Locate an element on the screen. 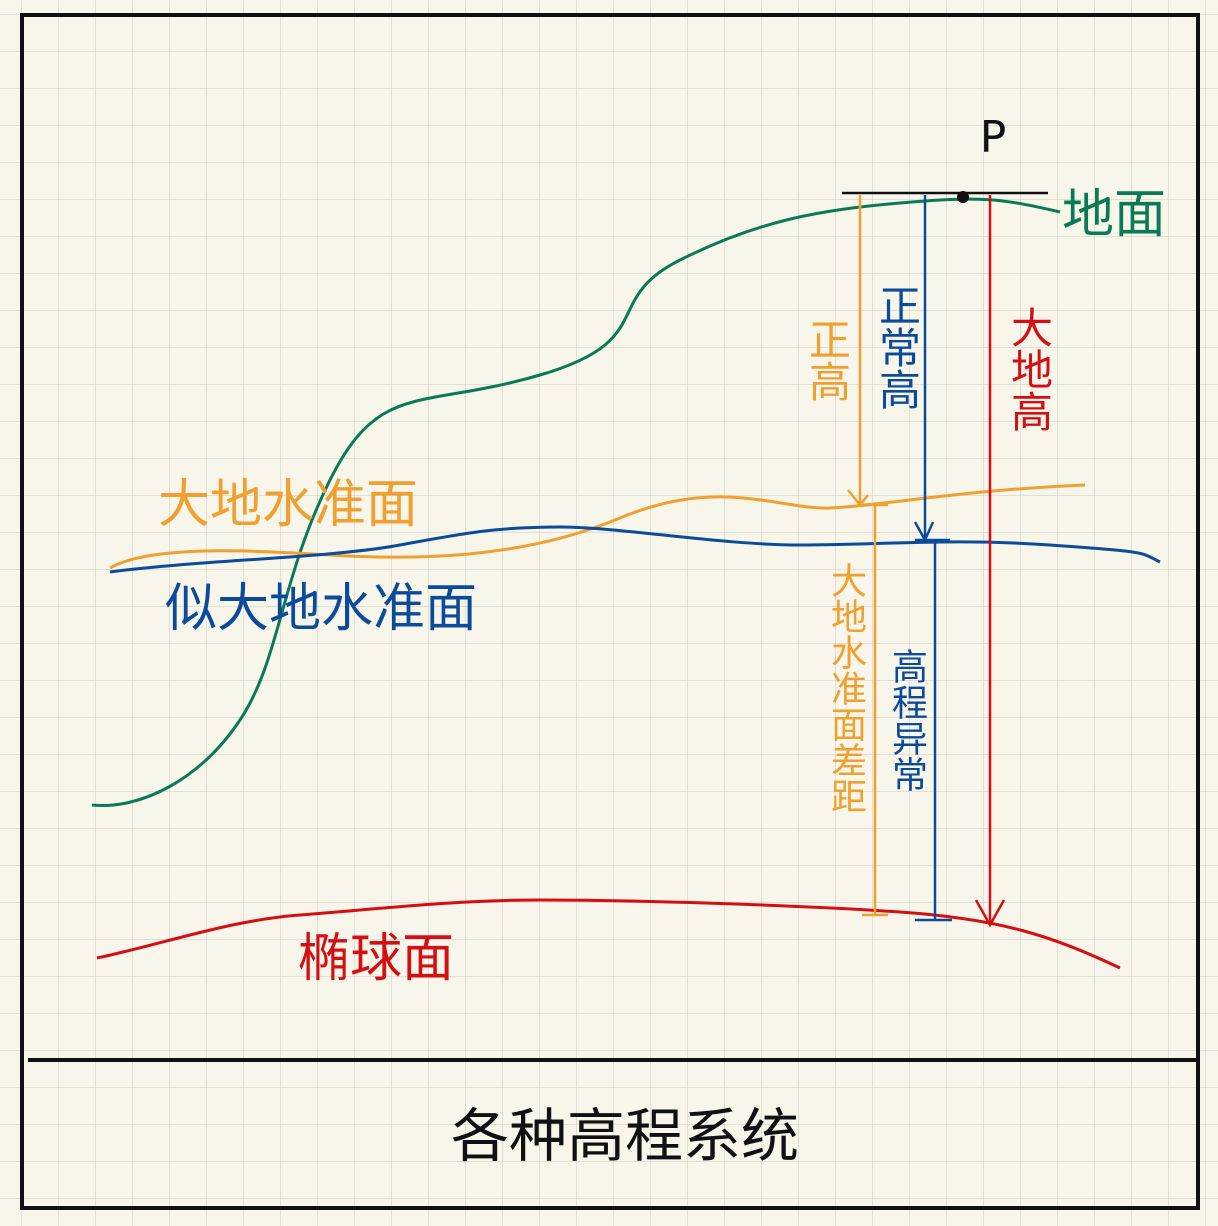 The width and height of the screenshot is (1218, 1226). anomaly-label: 高程异常 is located at coordinates (906, 720).